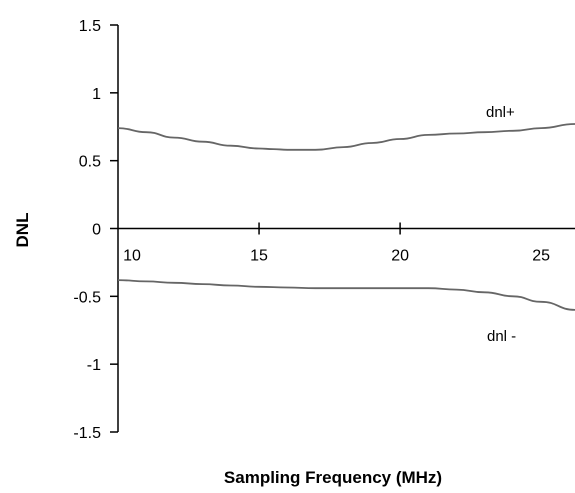  Describe the element at coordinates (500, 112) in the screenshot. I see `series-label-dnl-plus: dnl+` at that location.